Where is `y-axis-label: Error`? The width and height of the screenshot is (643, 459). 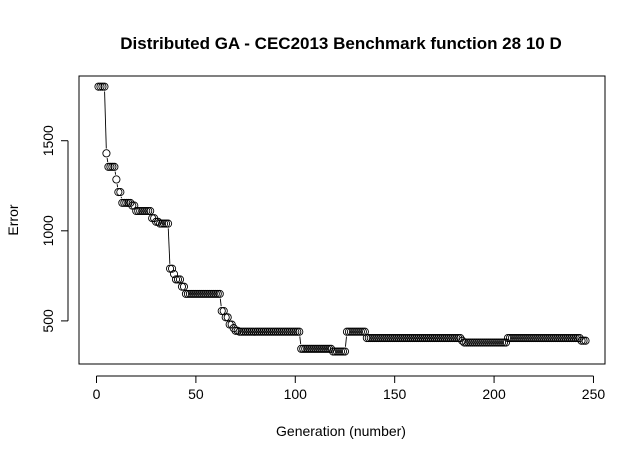 y-axis-label: Error is located at coordinates (13, 219).